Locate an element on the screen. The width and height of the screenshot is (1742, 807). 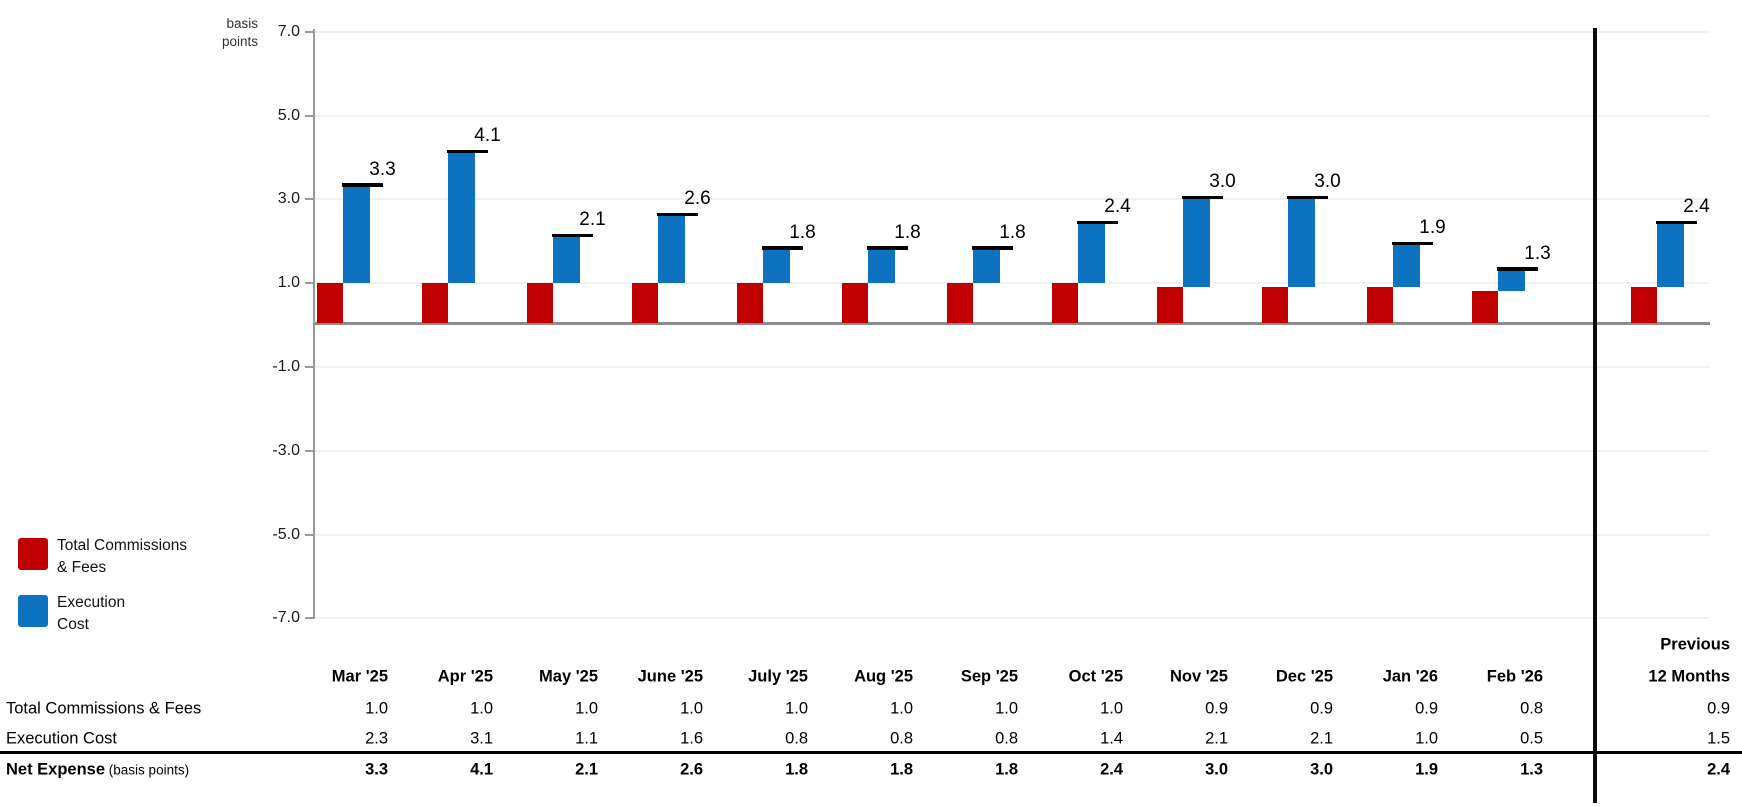
table-column-header: June '25 is located at coordinates (670, 676).